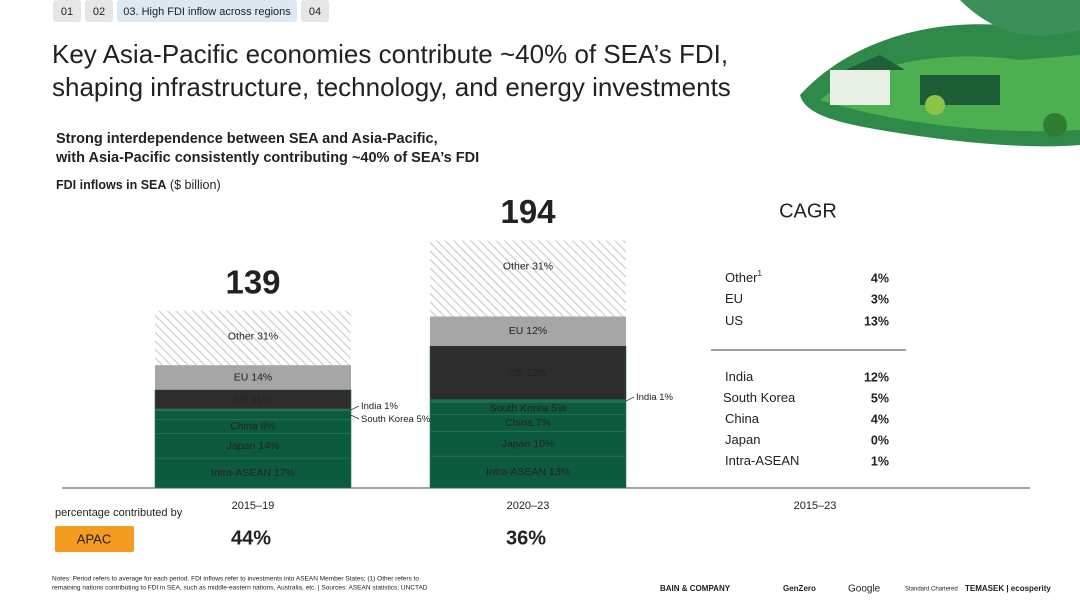  I want to click on cagr-title: CAGR, so click(808, 211).